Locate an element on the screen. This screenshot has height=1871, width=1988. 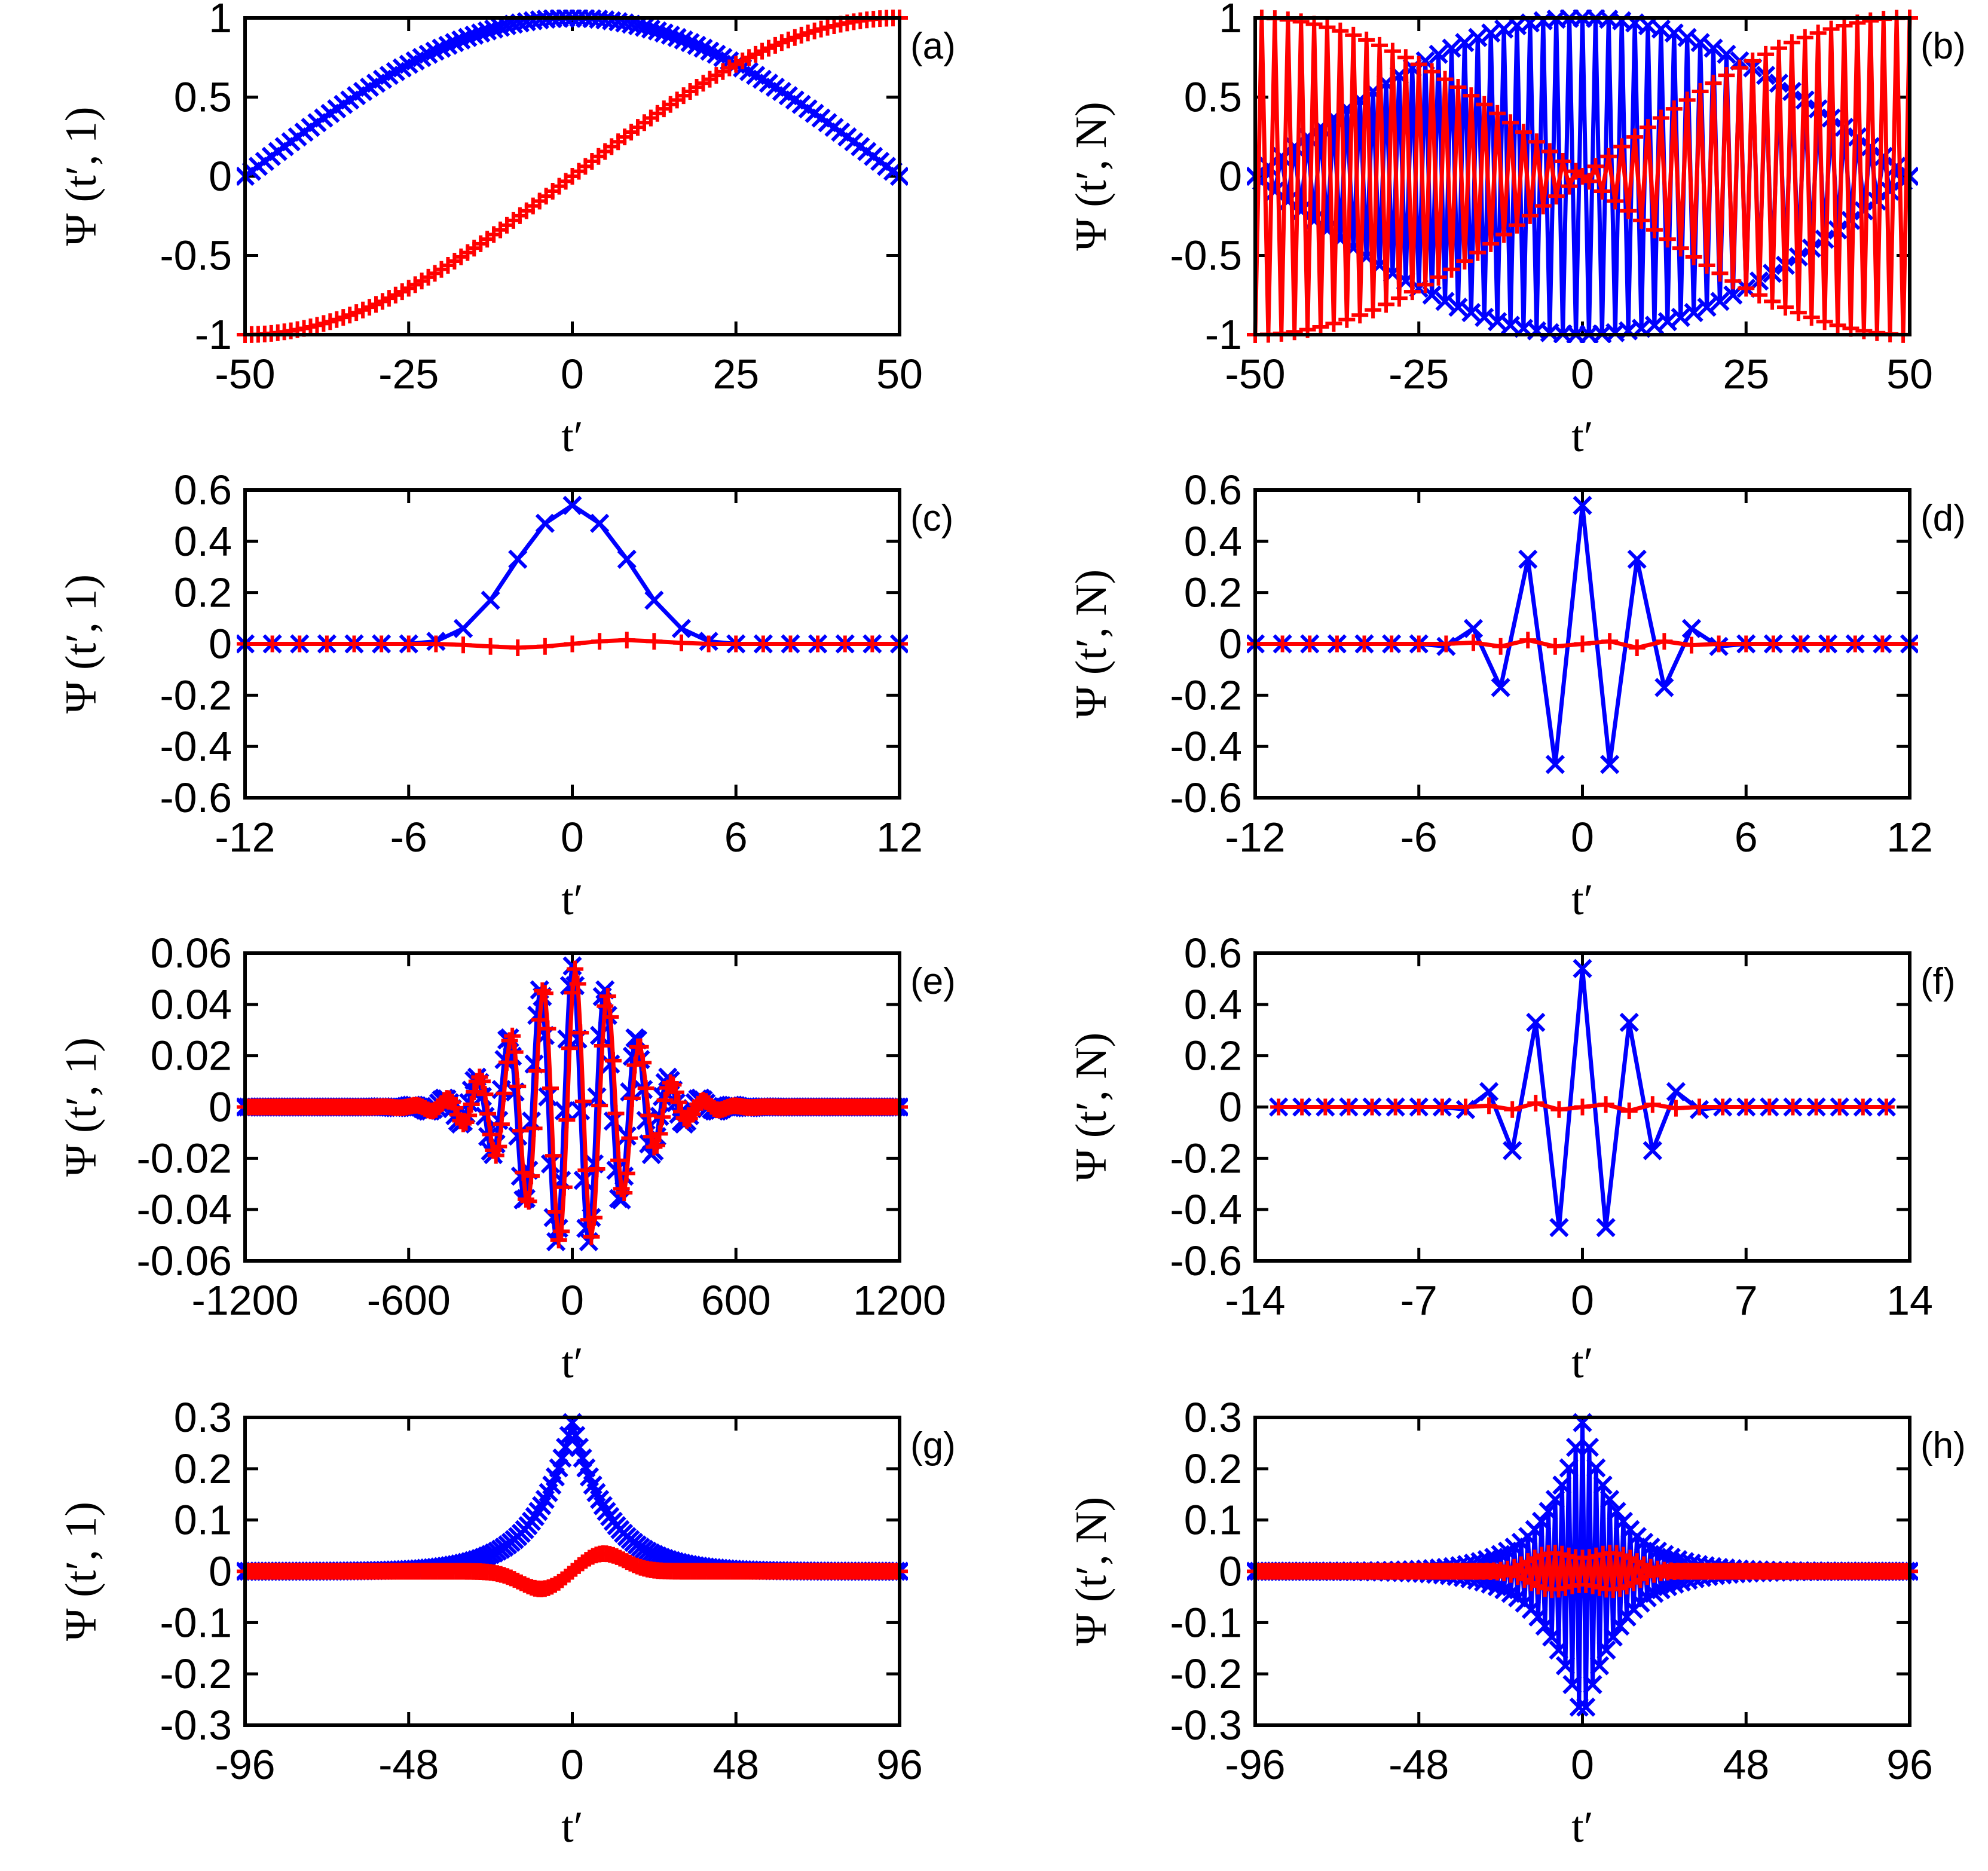
series-markers-red-plus is located at coordinates (572, 1571).